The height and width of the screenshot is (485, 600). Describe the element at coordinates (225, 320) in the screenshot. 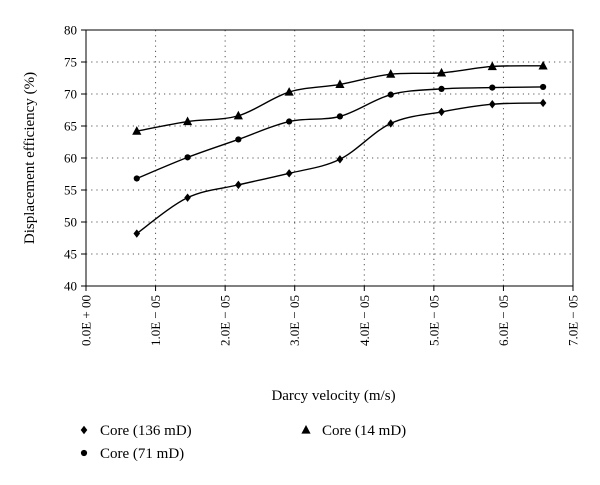

I see `x-tick-label: 2.0E − 05` at that location.